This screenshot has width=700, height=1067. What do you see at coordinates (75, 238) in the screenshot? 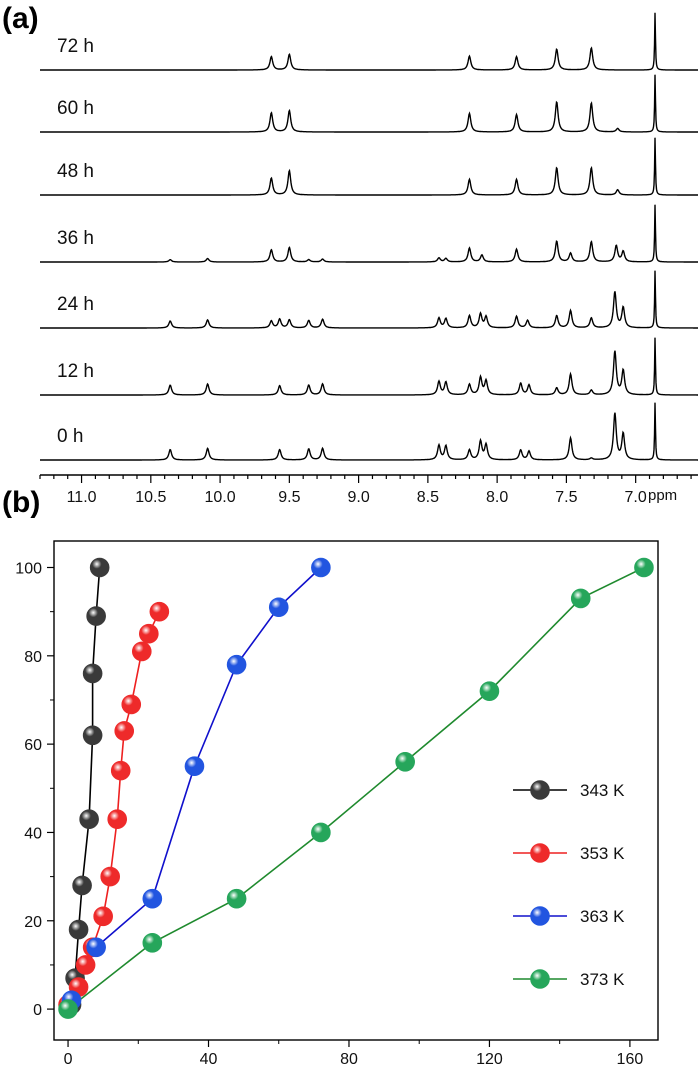
I see `trace-label-36h: 36 h` at bounding box center [75, 238].